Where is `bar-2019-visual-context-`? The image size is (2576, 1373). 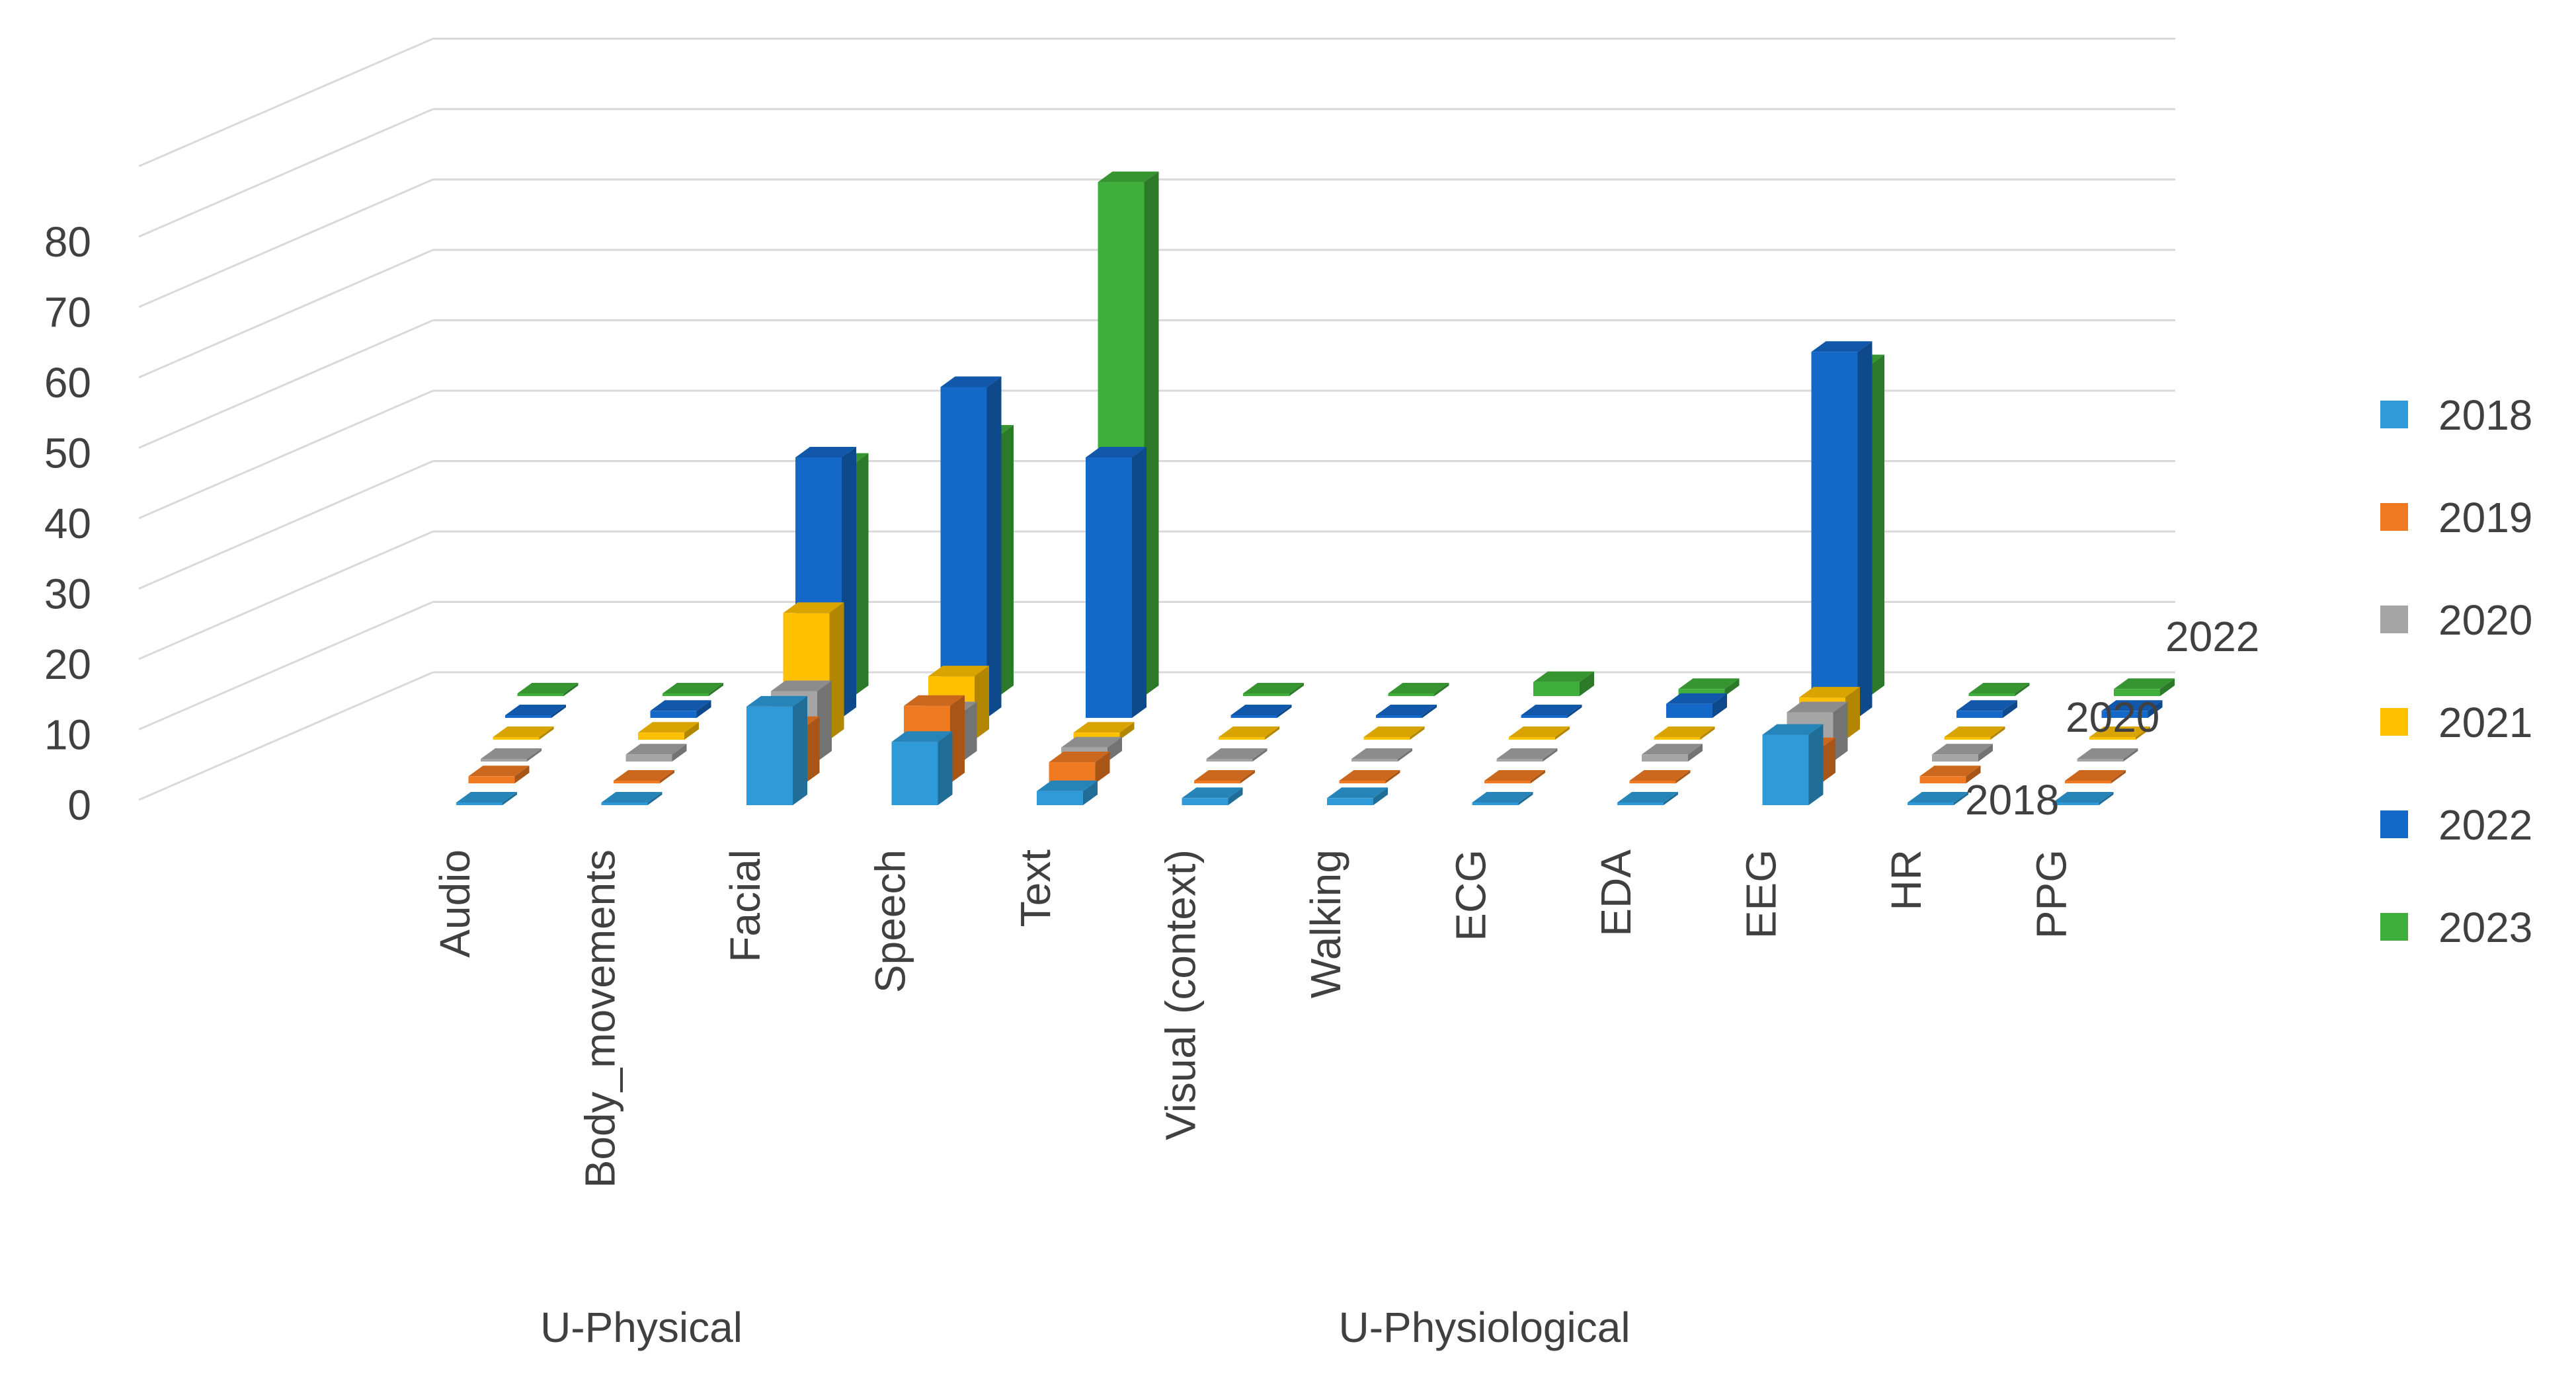
bar-2019-visual-context- is located at coordinates (1224, 776).